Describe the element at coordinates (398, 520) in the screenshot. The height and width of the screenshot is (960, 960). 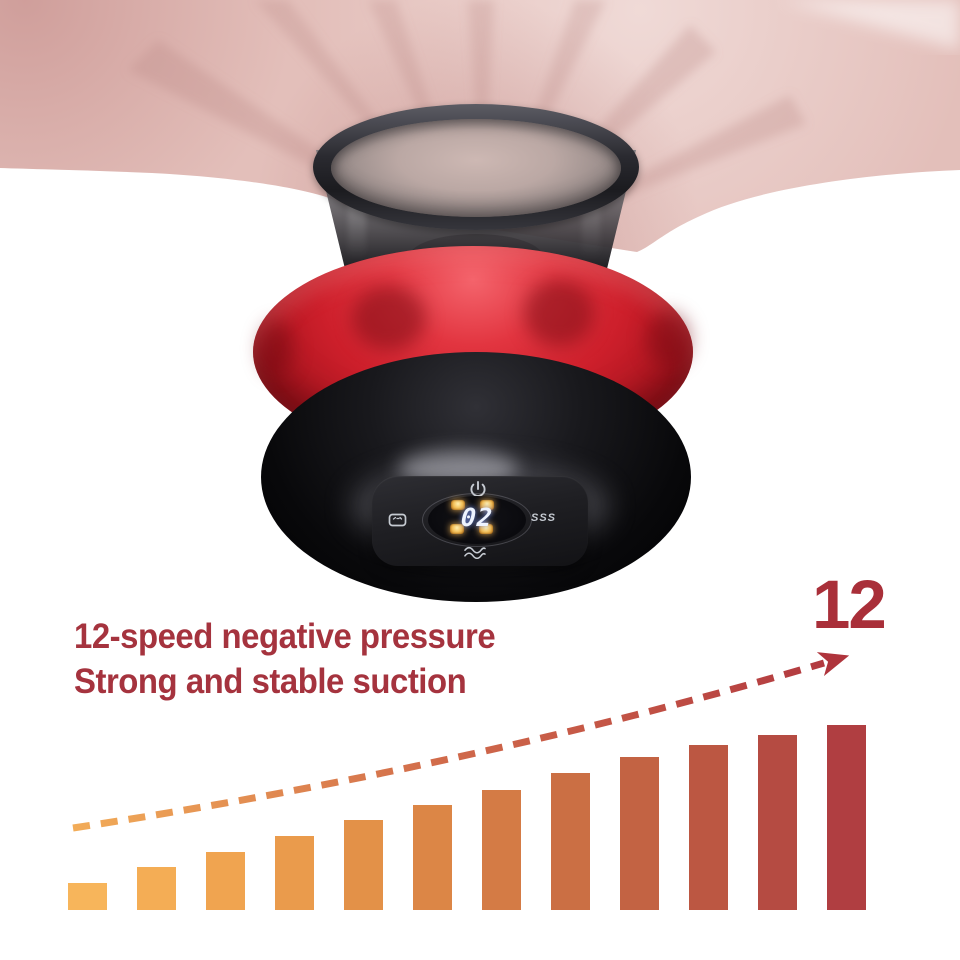
I see `cupping-mode-icon` at that location.